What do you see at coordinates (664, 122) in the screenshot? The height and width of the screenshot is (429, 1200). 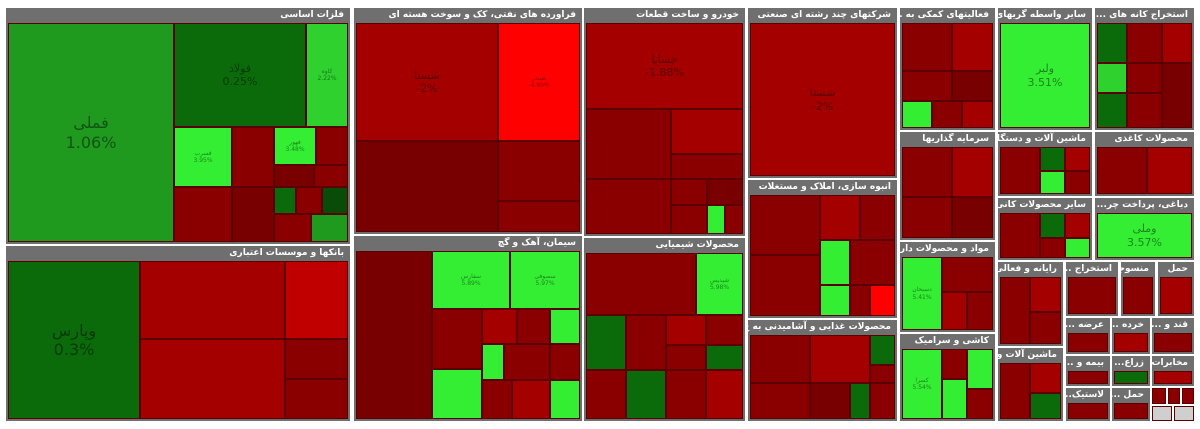 I see `sector-auto: خودرو و ساخت قطعات خساپا -1.88%` at bounding box center [664, 122].